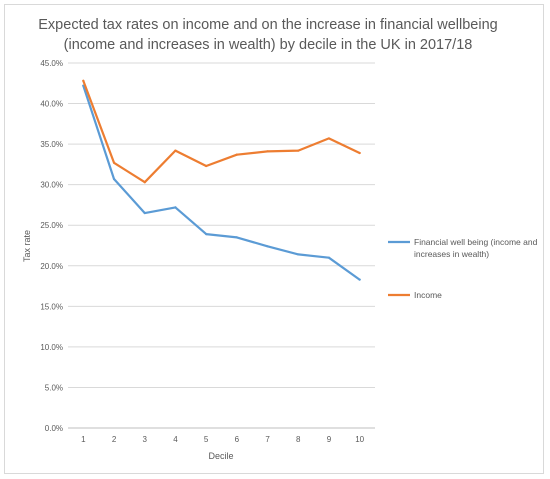  I want to click on x-tick-label: 4, so click(175, 439).